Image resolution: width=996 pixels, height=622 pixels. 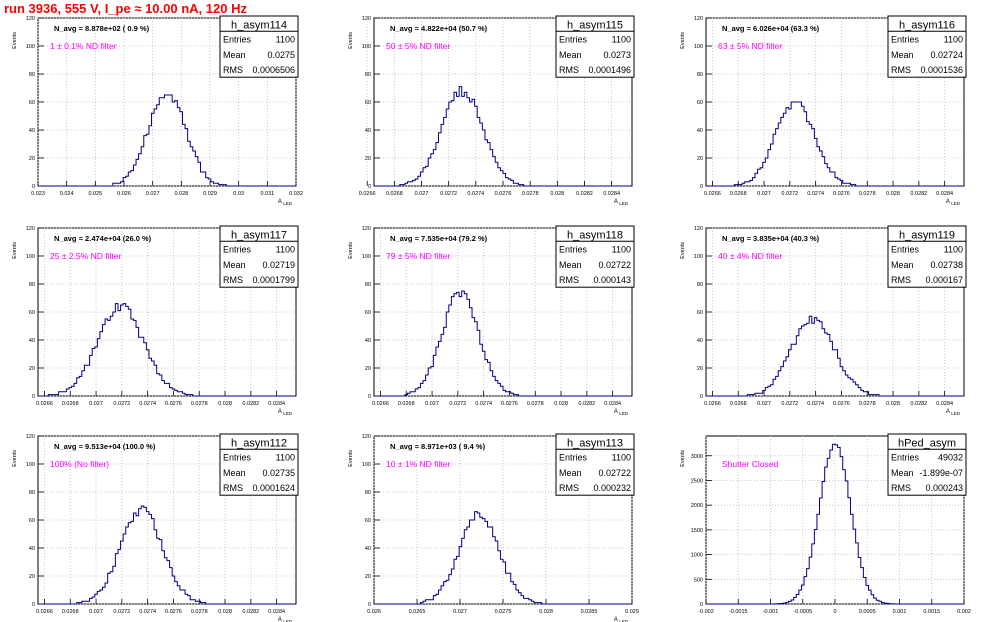 I want to click on x-tick-label: 0.001, so click(x=900, y=612).